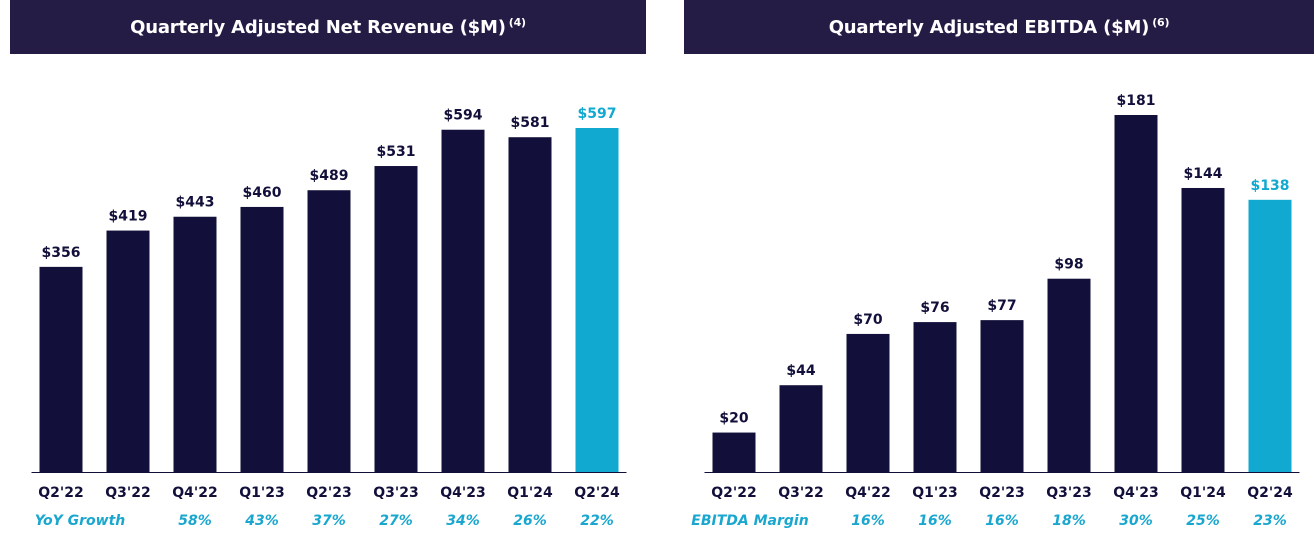  Describe the element at coordinates (1136, 101) in the screenshot. I see `ebitda-value-label: $181` at that location.